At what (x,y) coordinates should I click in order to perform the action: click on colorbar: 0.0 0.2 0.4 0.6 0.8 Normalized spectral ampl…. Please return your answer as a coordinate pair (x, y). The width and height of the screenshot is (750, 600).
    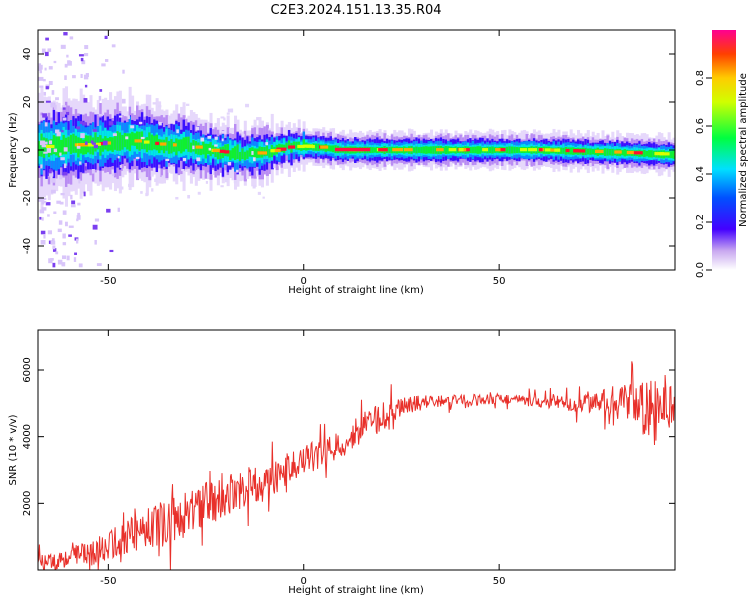
    Looking at the image, I should click on (722, 154).